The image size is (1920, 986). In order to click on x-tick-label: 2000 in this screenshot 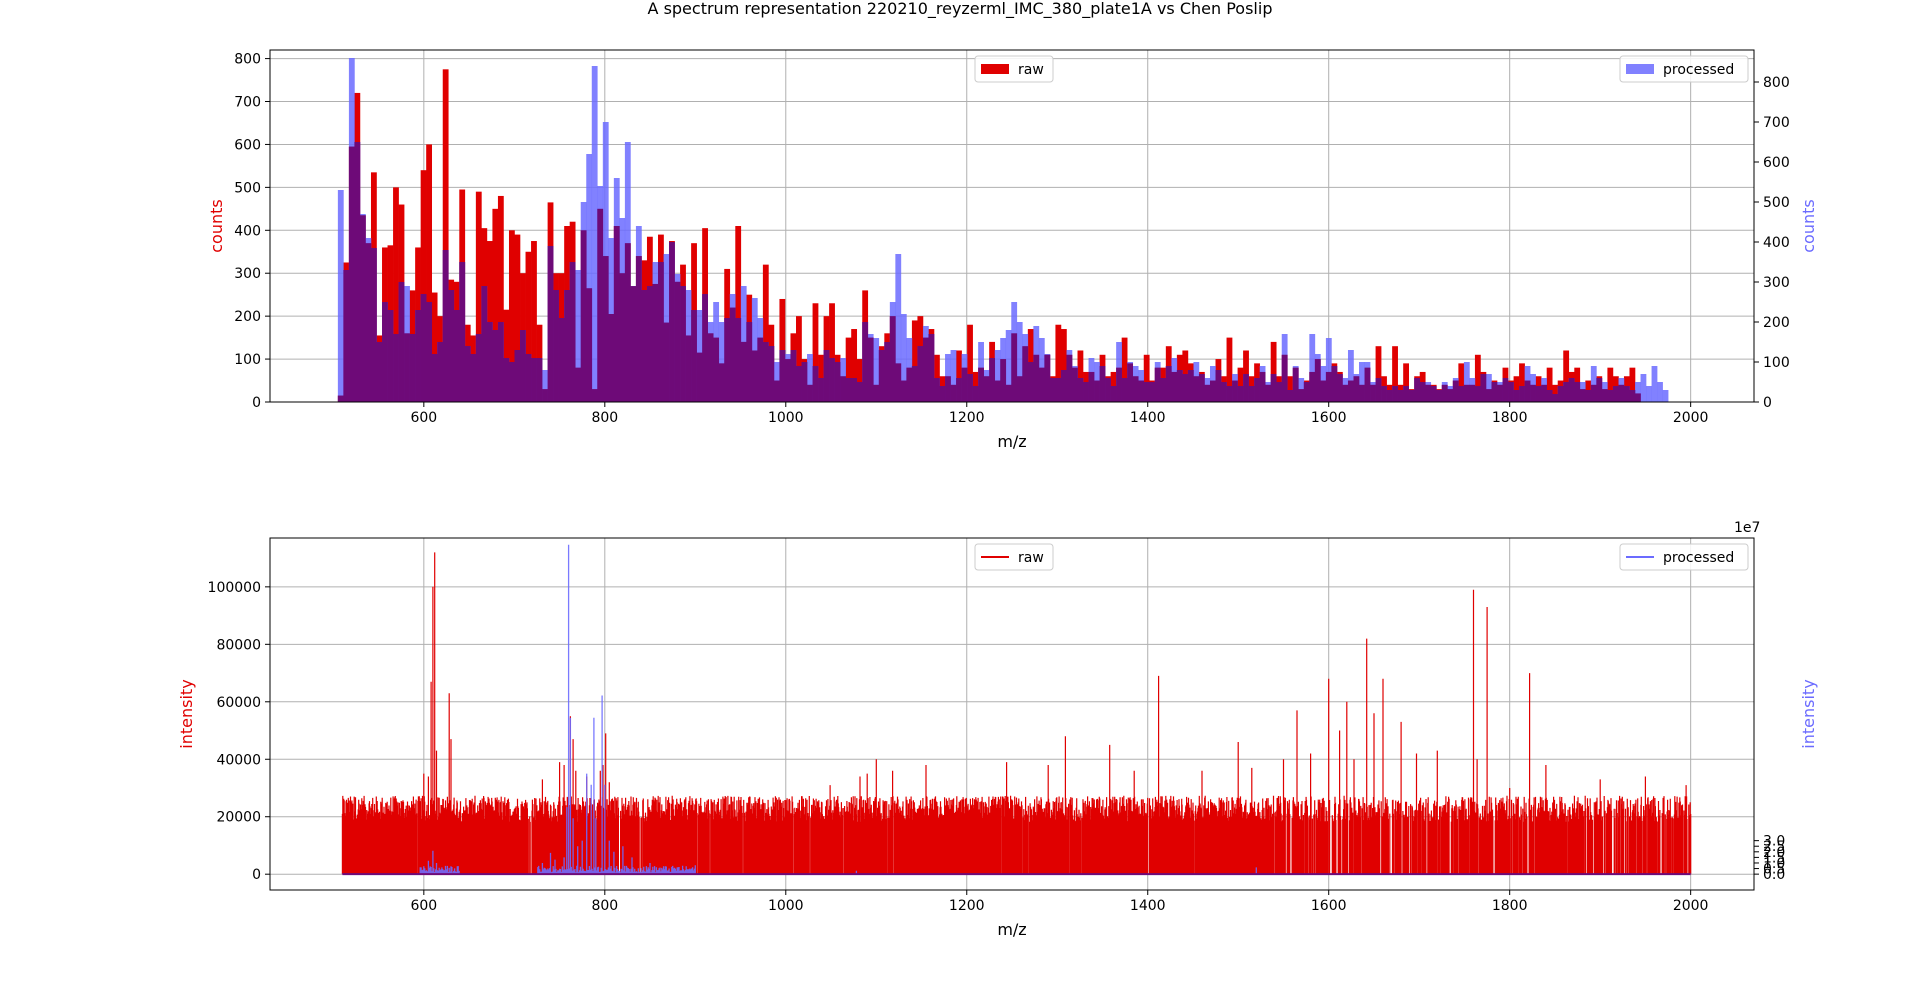, I will do `click(1691, 418)`.